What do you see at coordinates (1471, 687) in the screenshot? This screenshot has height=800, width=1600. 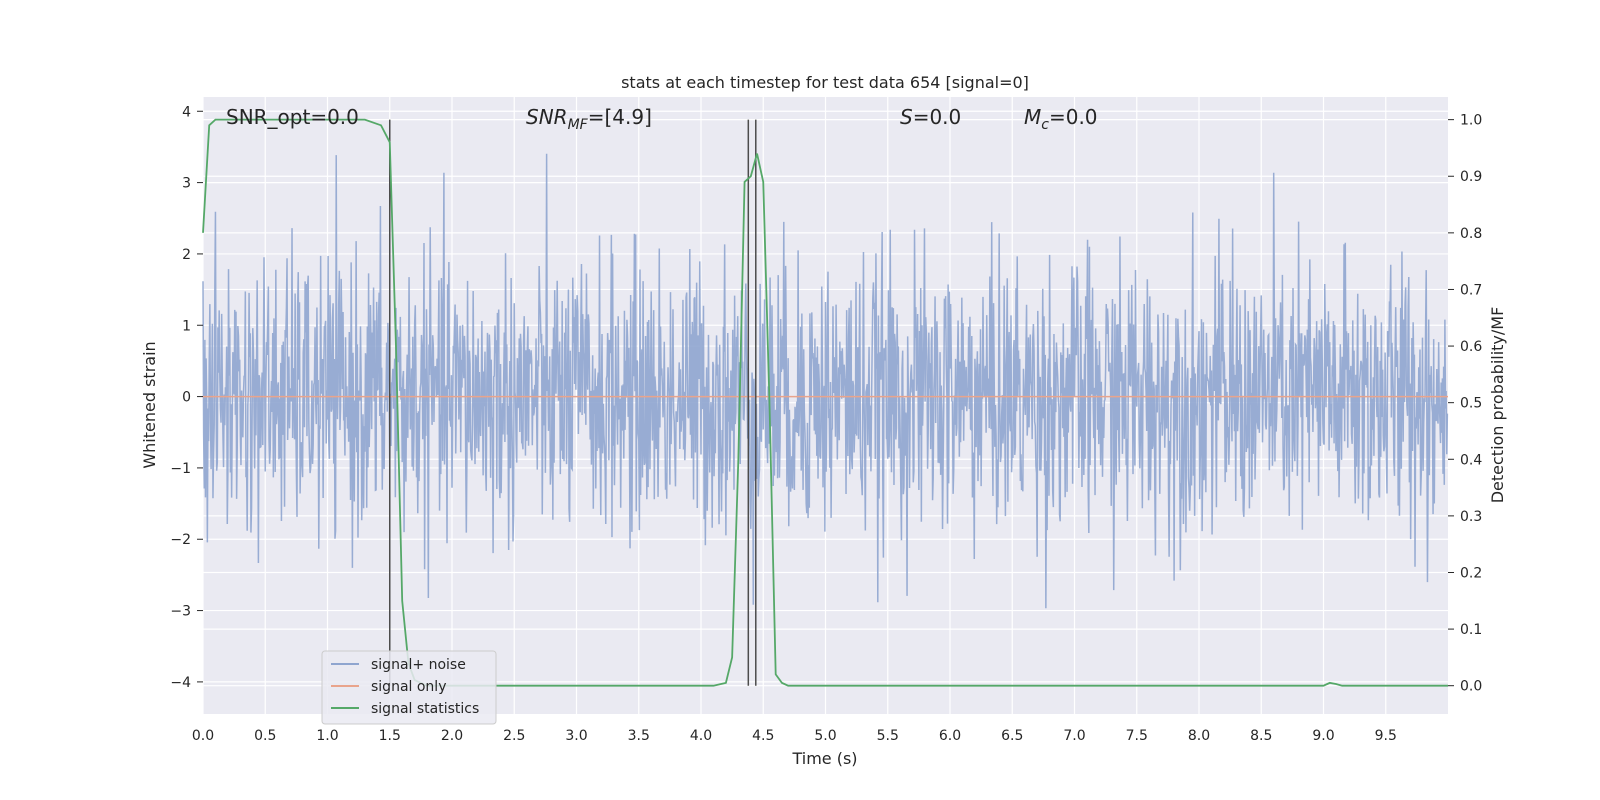 I see `right-y-tick-label: 0.0` at bounding box center [1471, 687].